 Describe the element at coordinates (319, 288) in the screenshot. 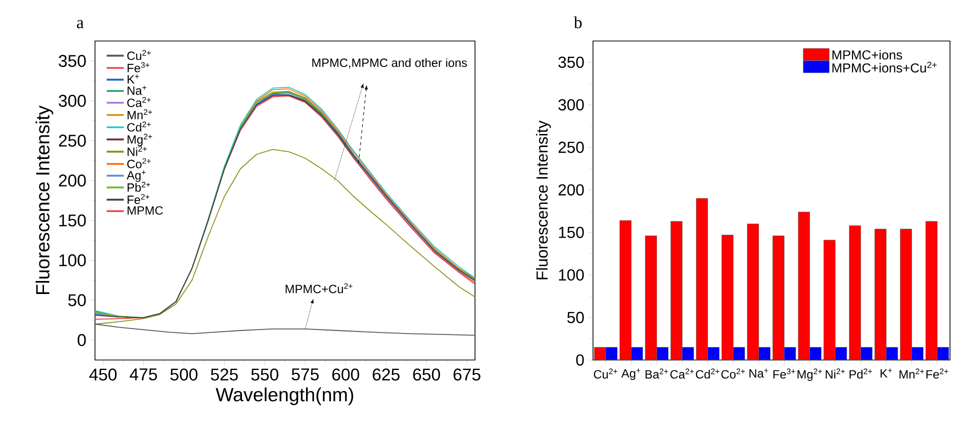

I see `annotation: MPMC+Cu$^{2+}$` at that location.